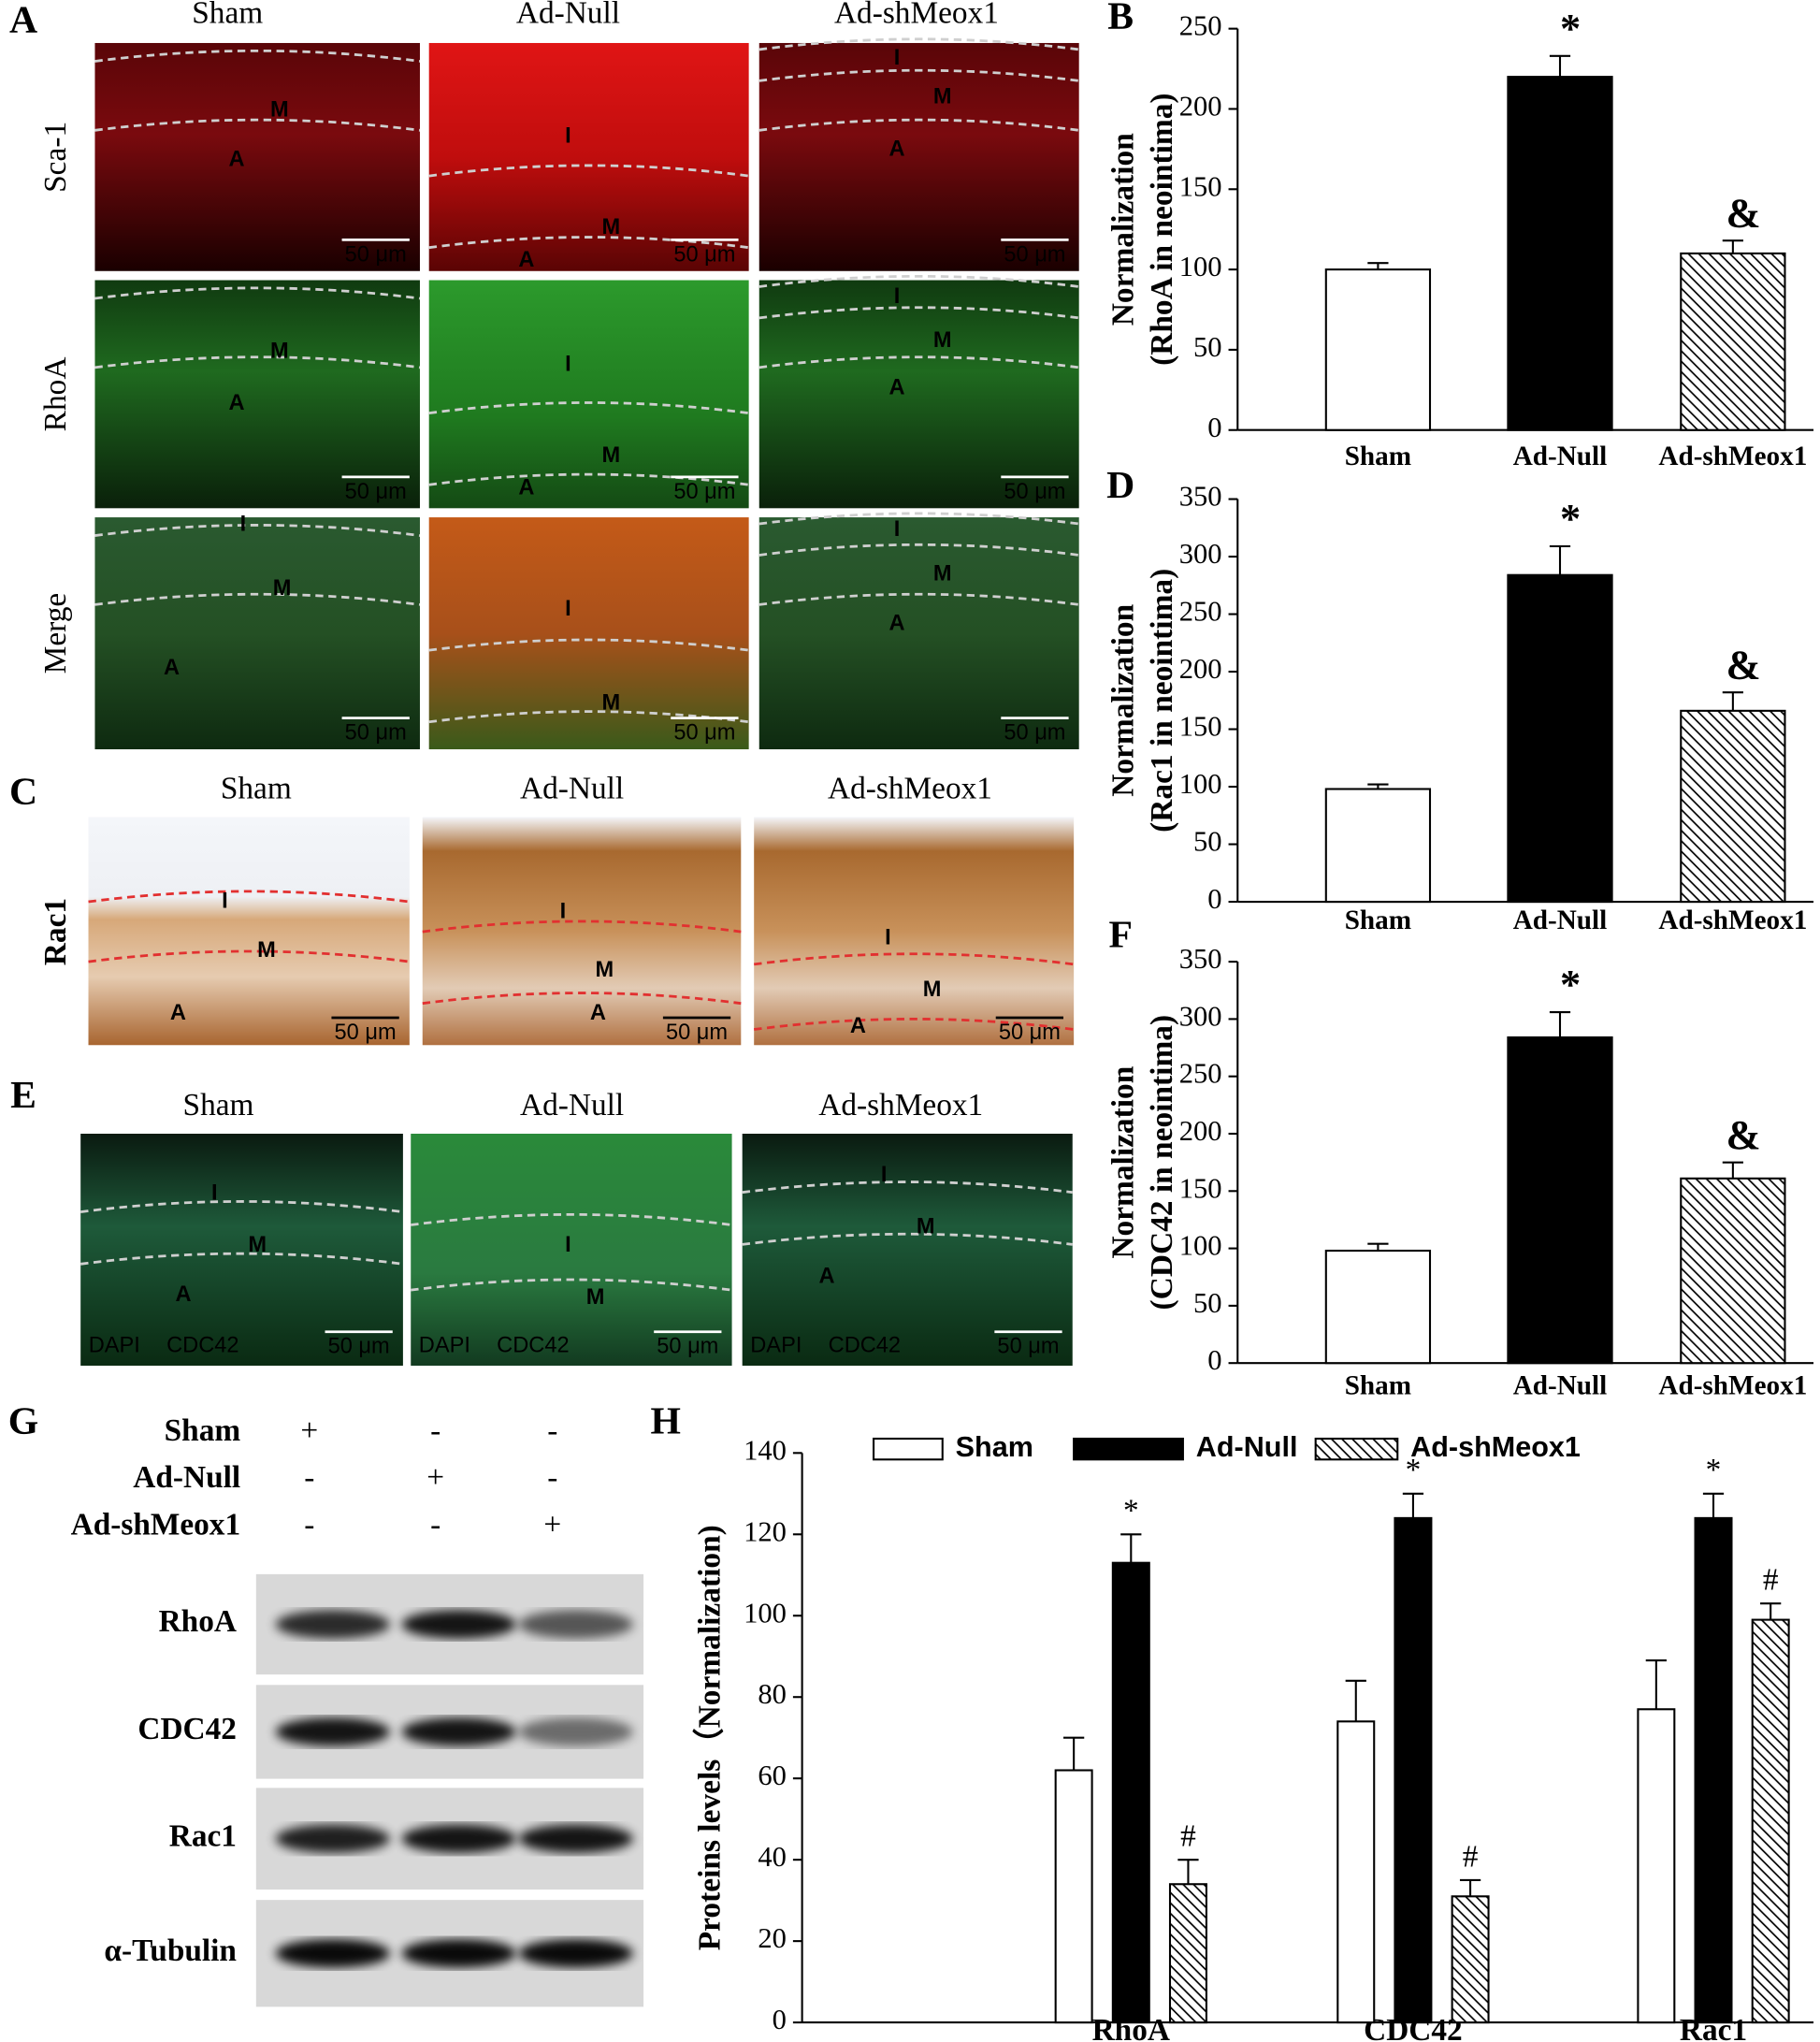 This screenshot has height=2042, width=1820. What do you see at coordinates (709, 1737) in the screenshot?
I see `y-axis-label: Proteins levels（Normalization)` at bounding box center [709, 1737].